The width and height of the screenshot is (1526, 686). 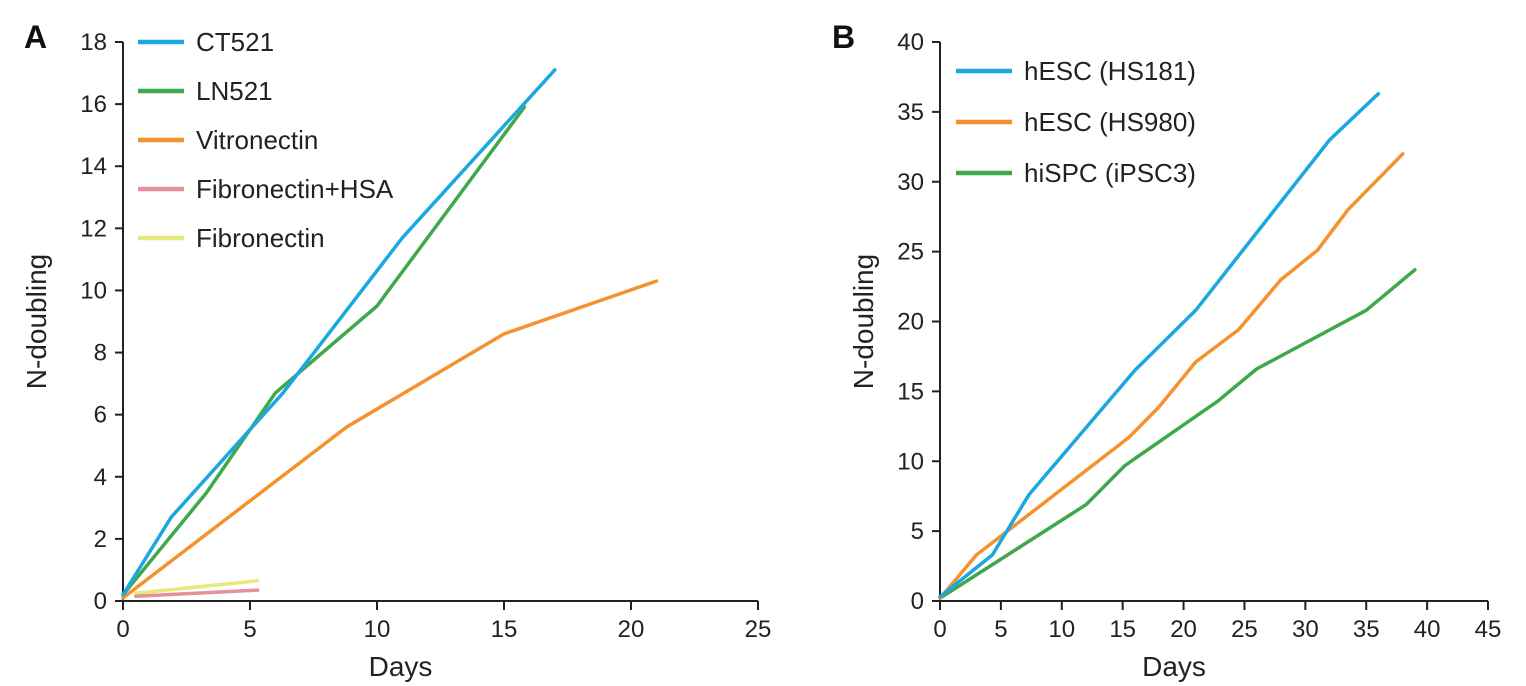 What do you see at coordinates (260, 238) in the screenshot?
I see `legend-label-fibronectin: Fibronectin` at bounding box center [260, 238].